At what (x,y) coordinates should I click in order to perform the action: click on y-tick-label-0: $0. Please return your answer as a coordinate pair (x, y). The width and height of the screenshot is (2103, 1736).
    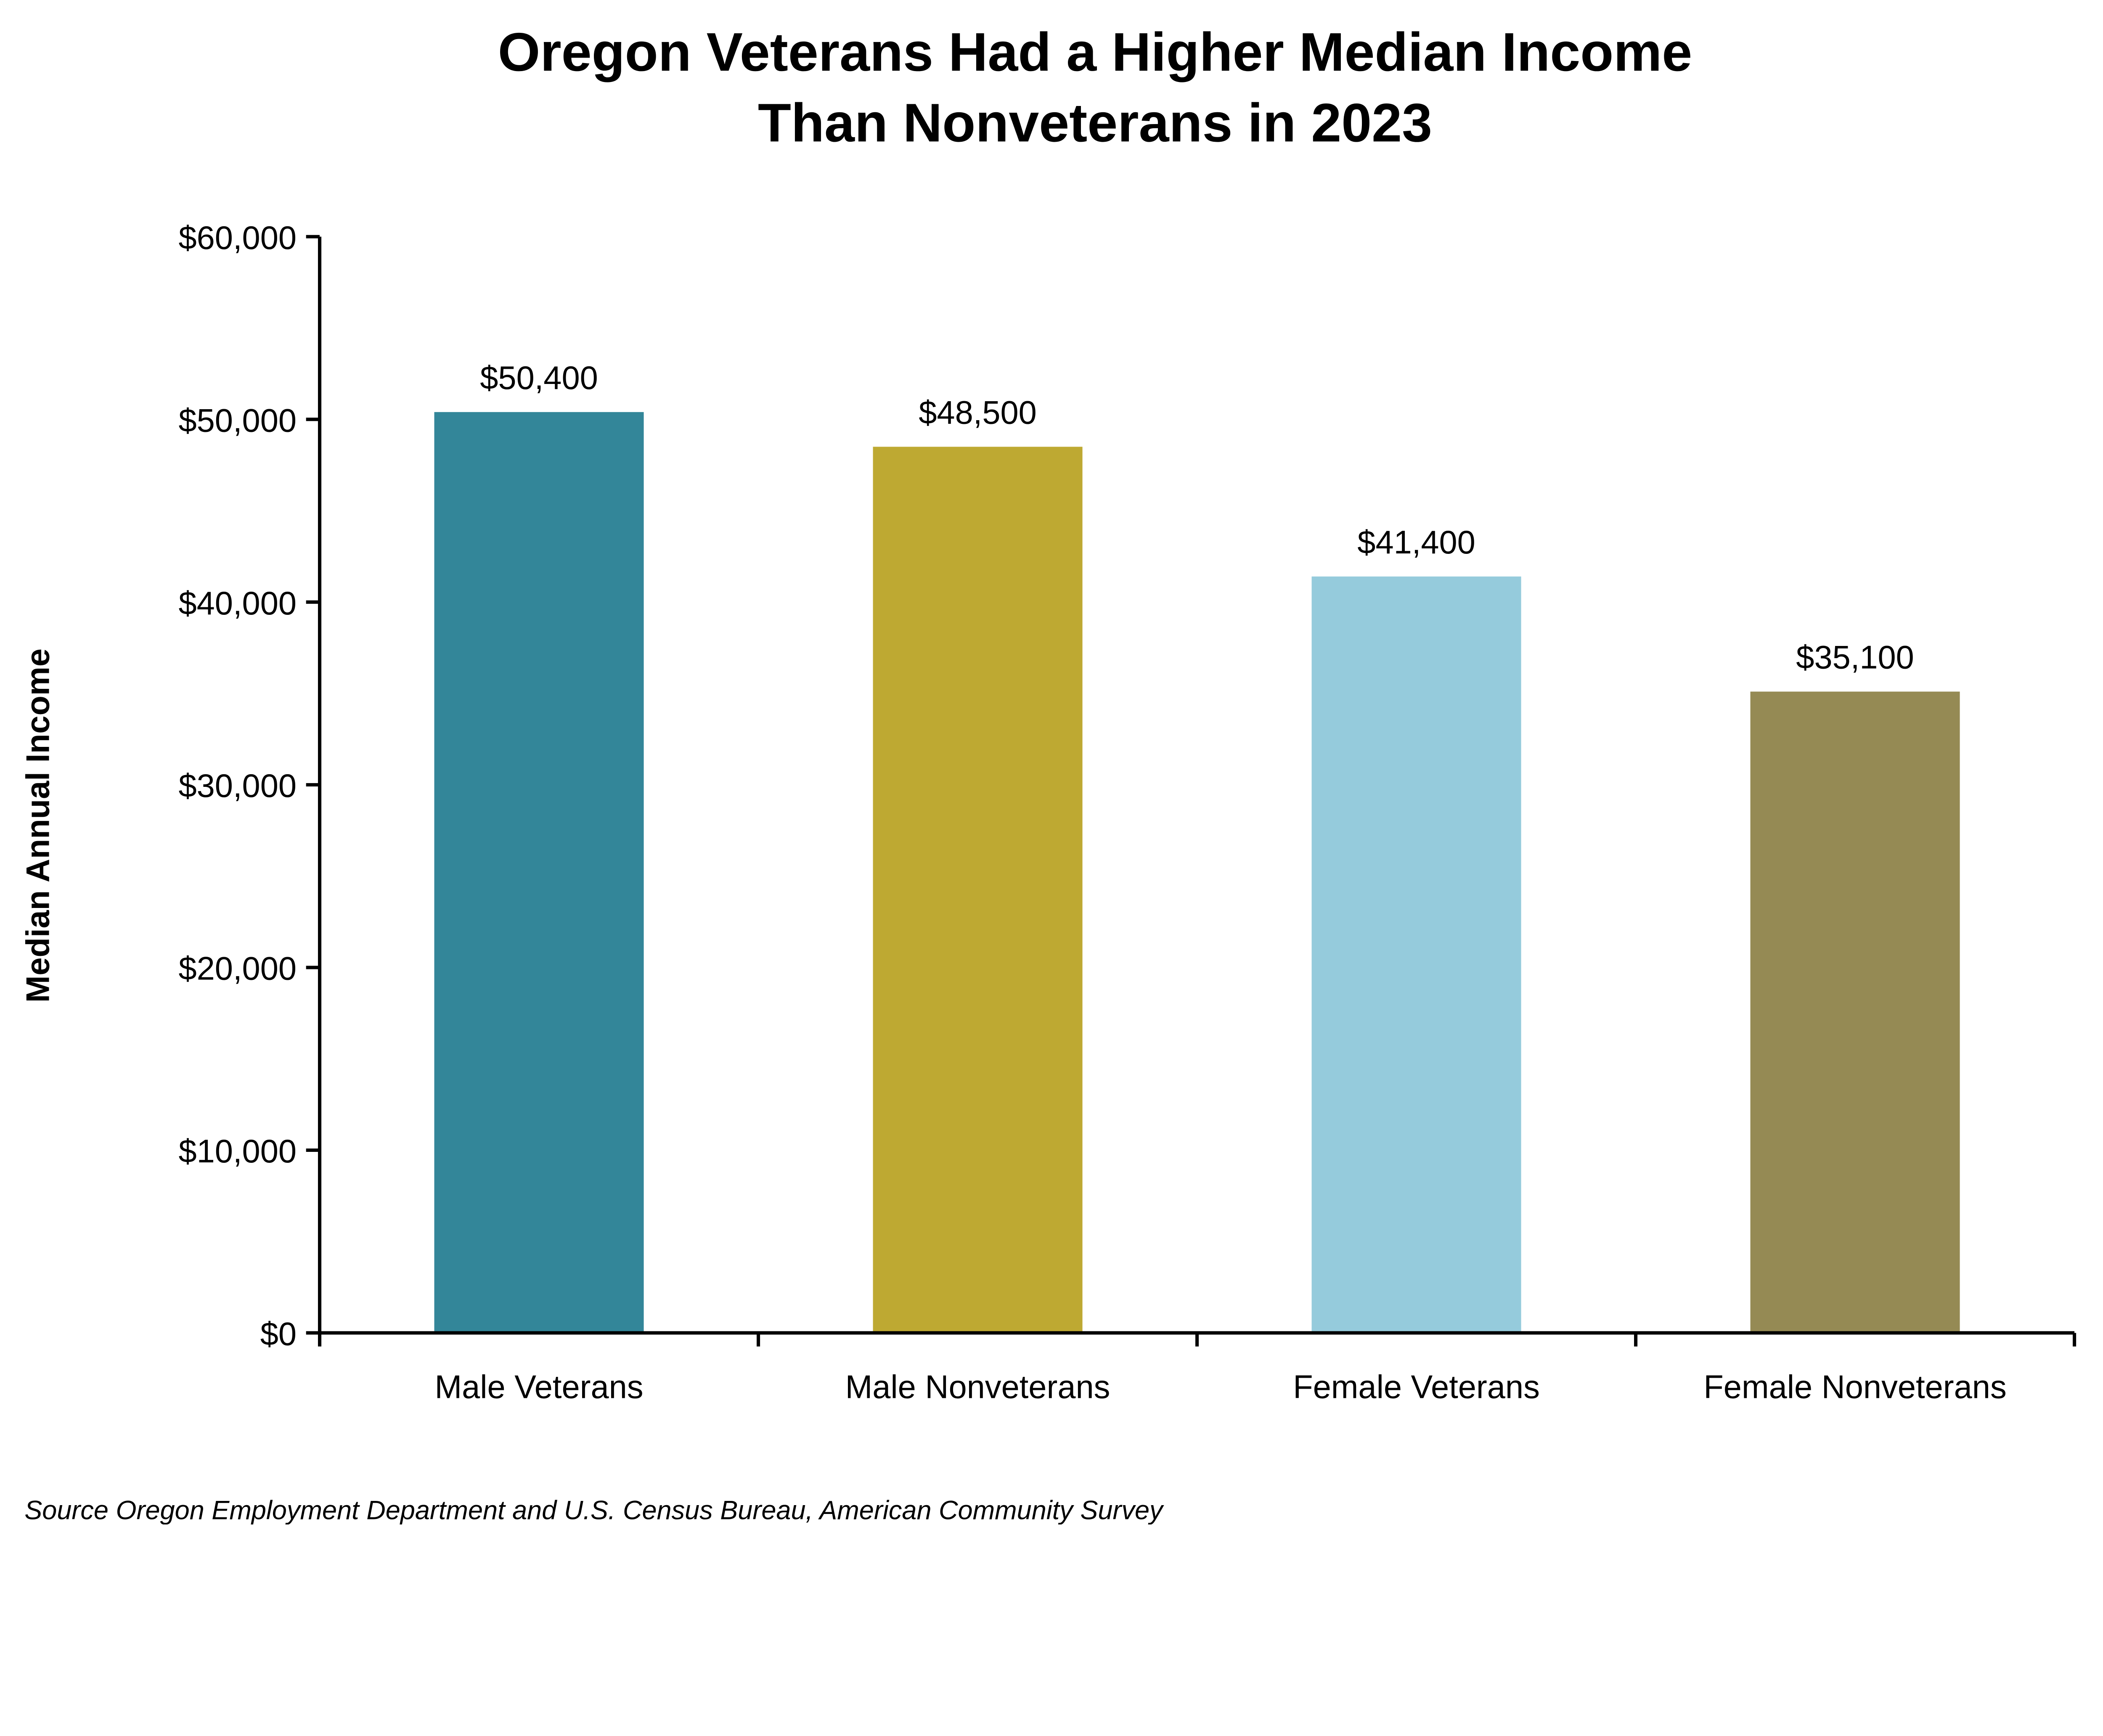
    Looking at the image, I should click on (278, 1334).